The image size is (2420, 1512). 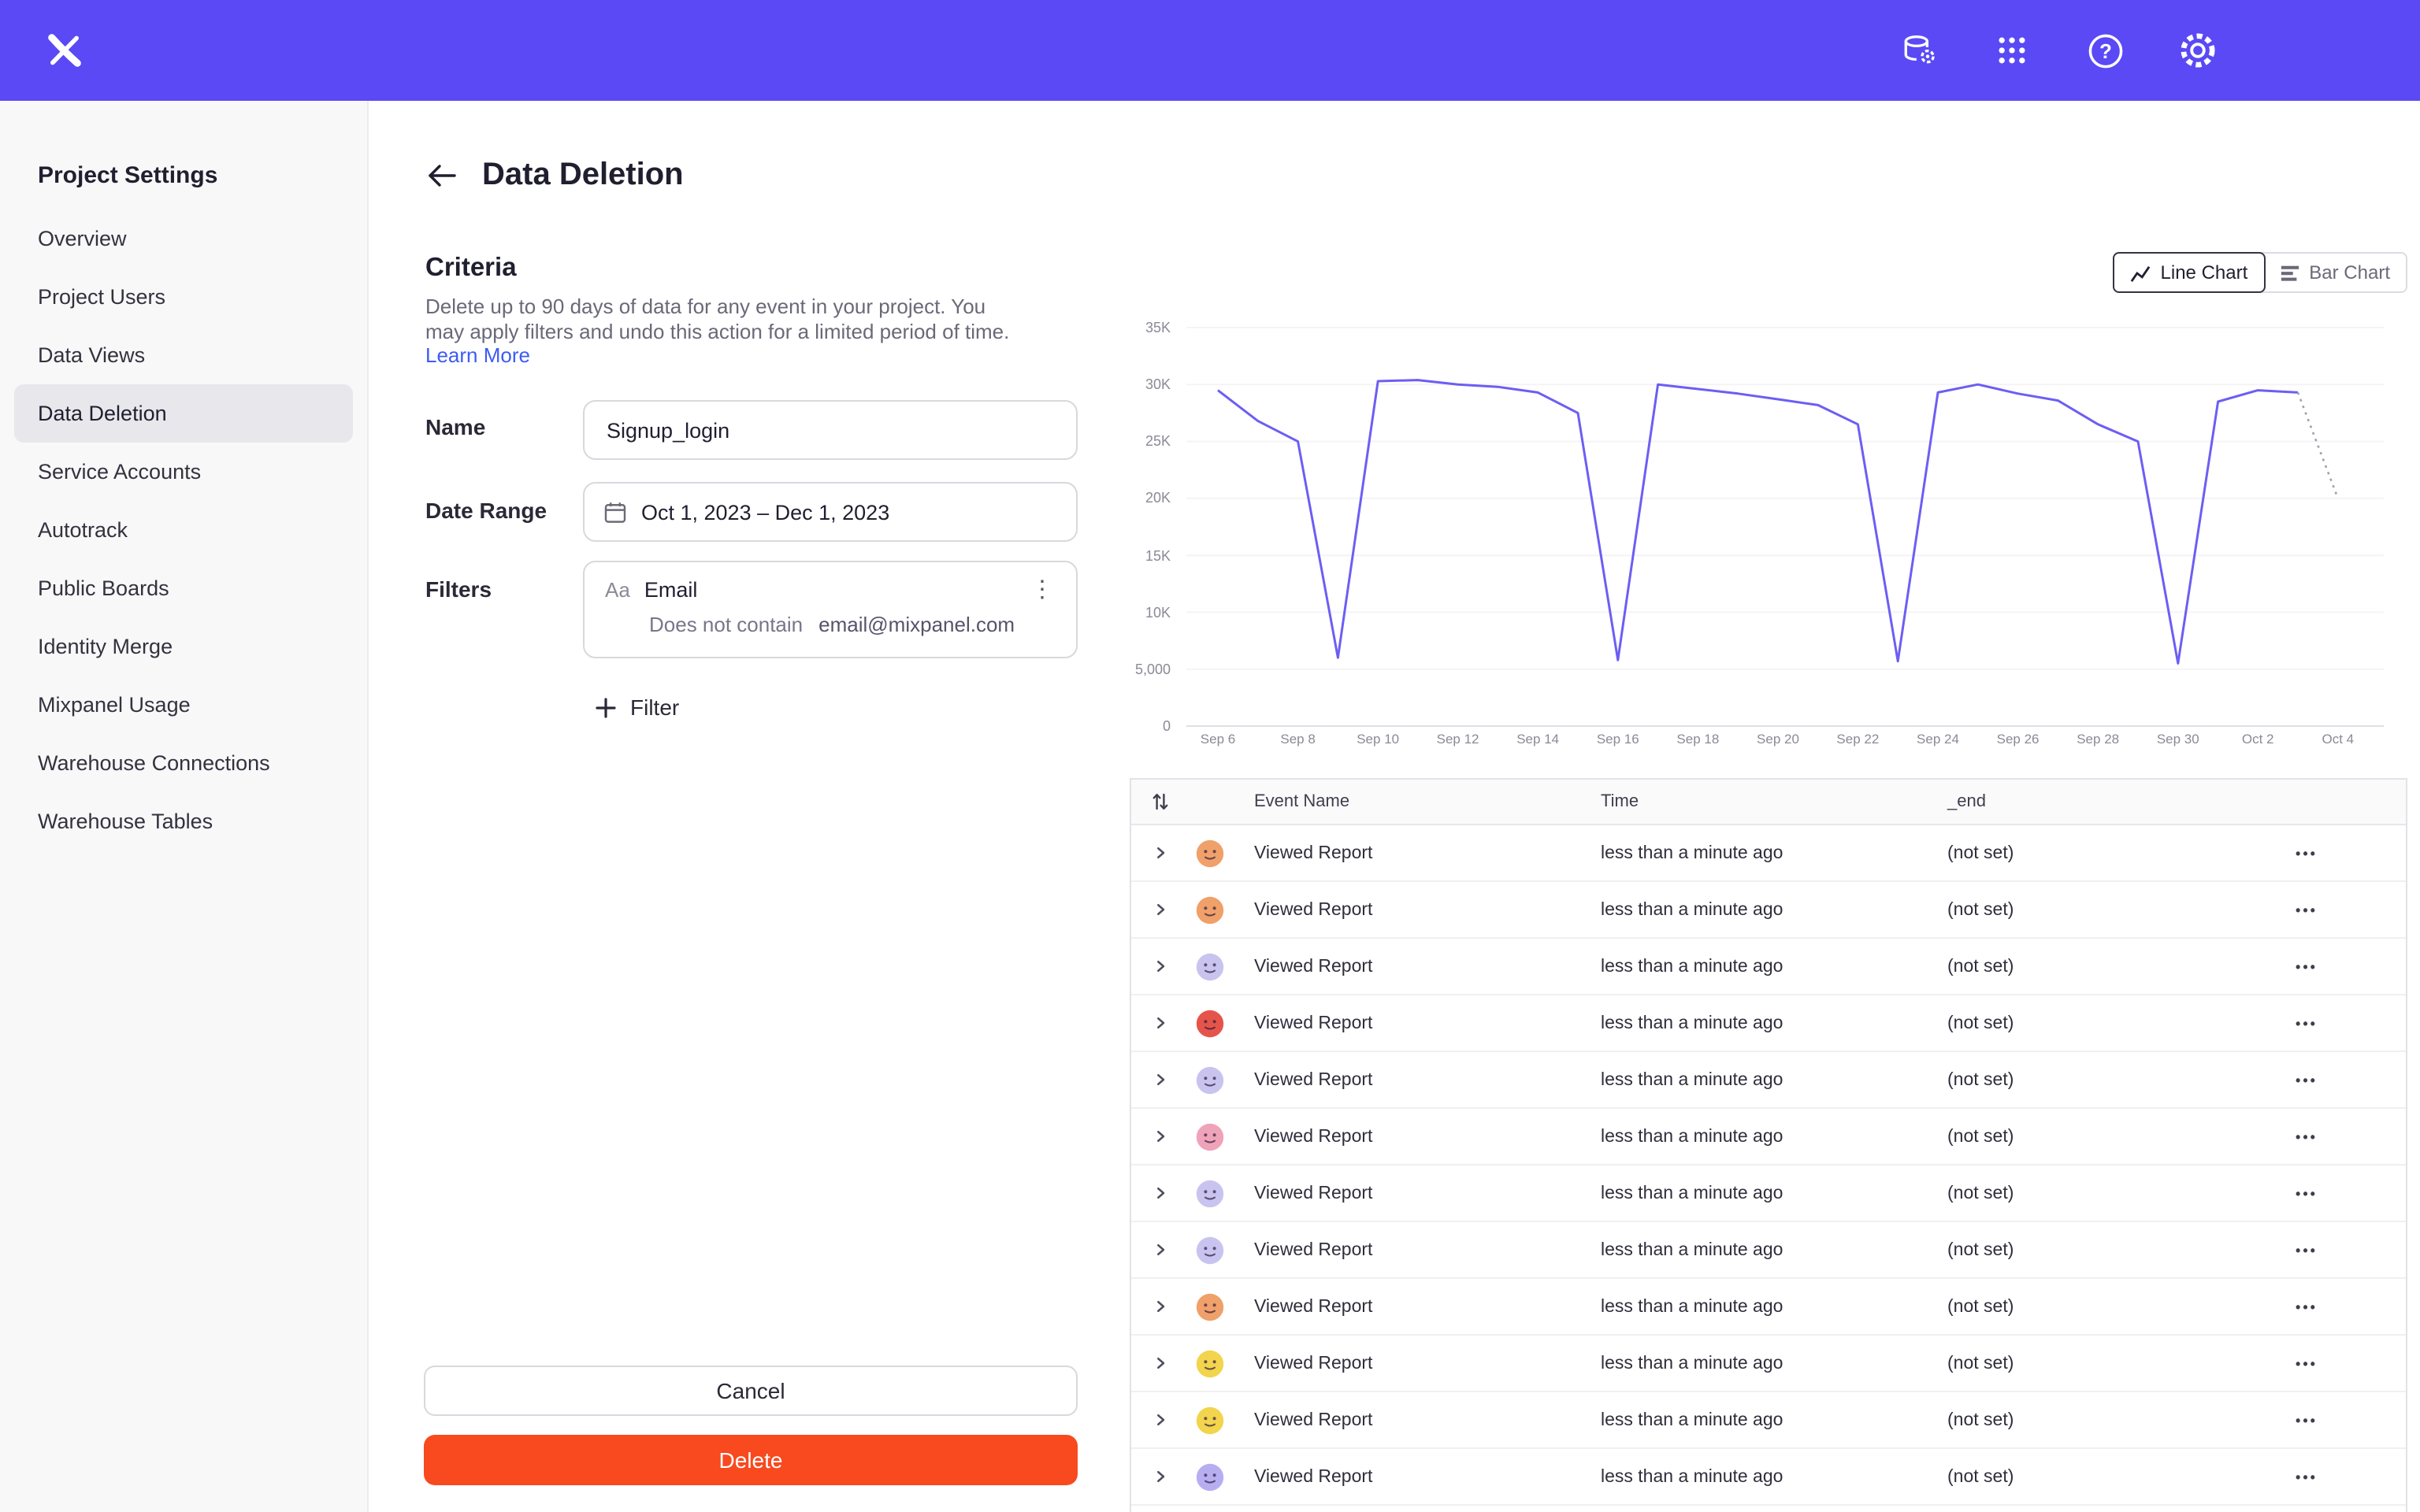 What do you see at coordinates (64, 50) in the screenshot?
I see `mixpanel-logo` at bounding box center [64, 50].